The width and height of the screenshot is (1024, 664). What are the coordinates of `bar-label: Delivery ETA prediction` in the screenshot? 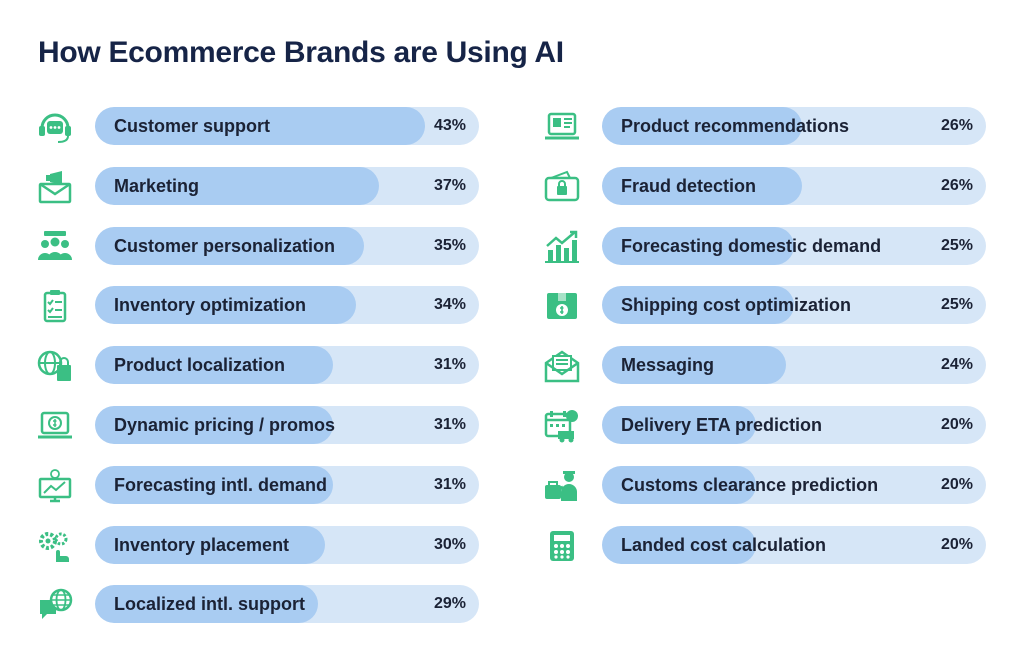 It's located at (722, 424).